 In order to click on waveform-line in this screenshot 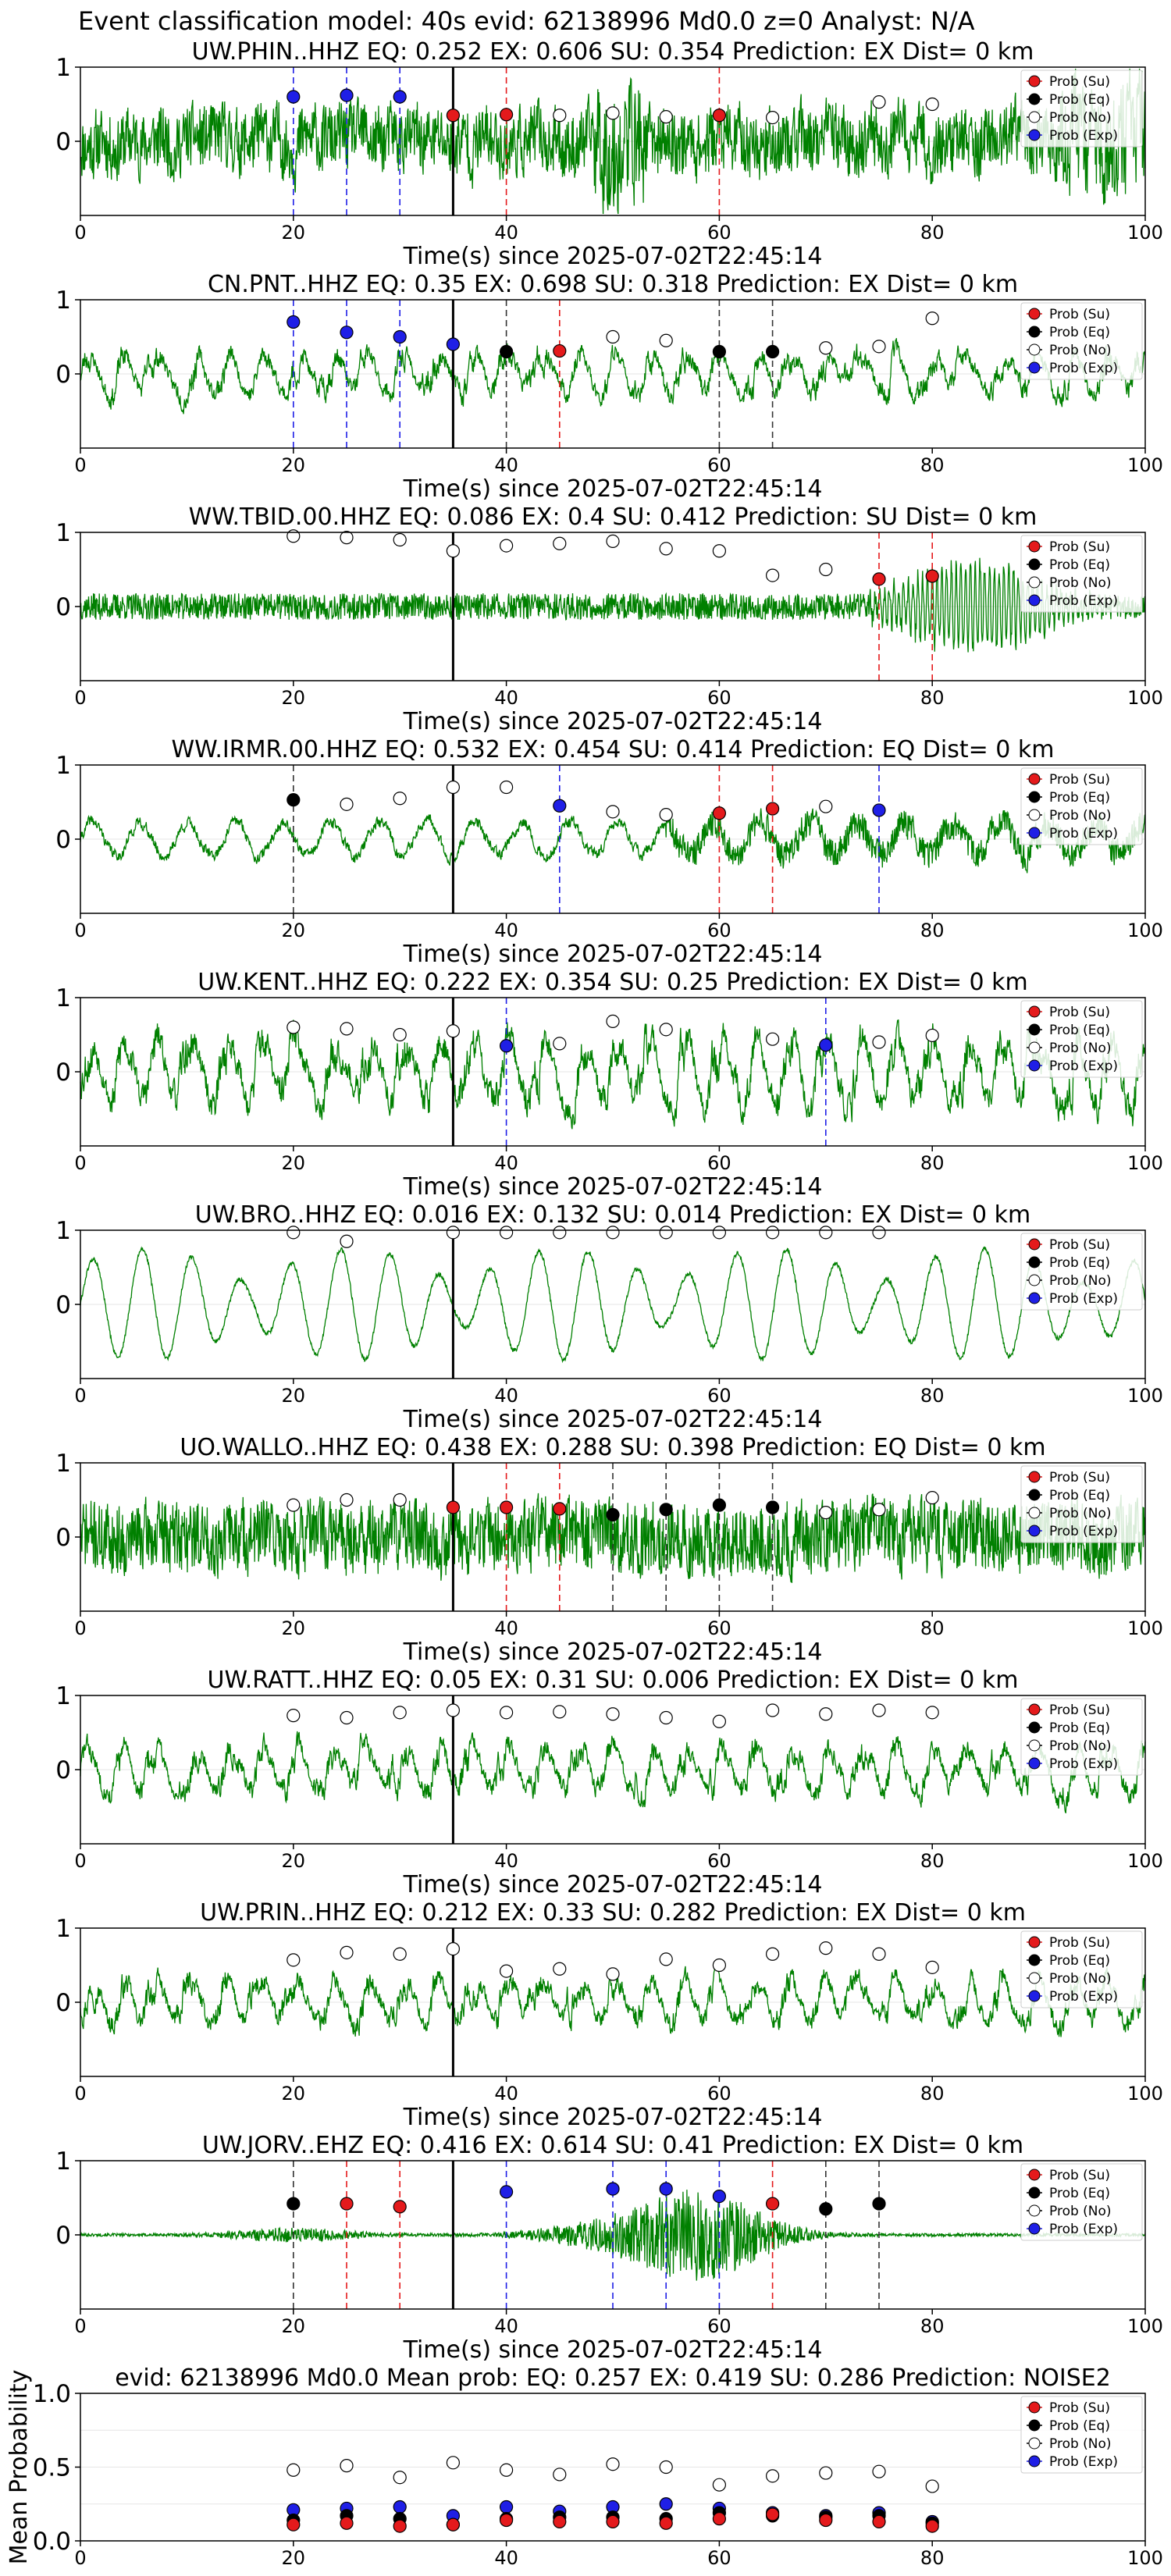, I will do `click(613, 376)`.